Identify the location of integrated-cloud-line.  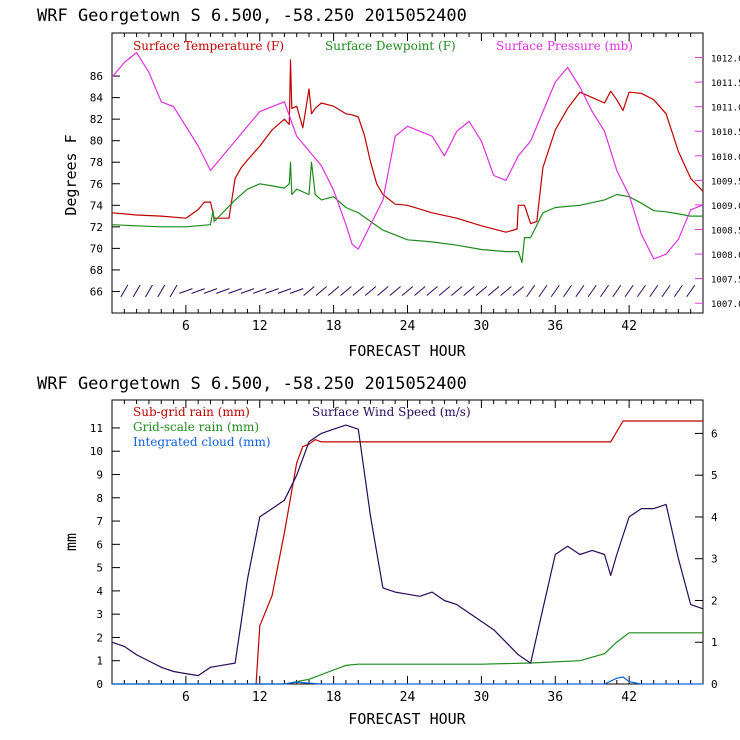
(407, 680).